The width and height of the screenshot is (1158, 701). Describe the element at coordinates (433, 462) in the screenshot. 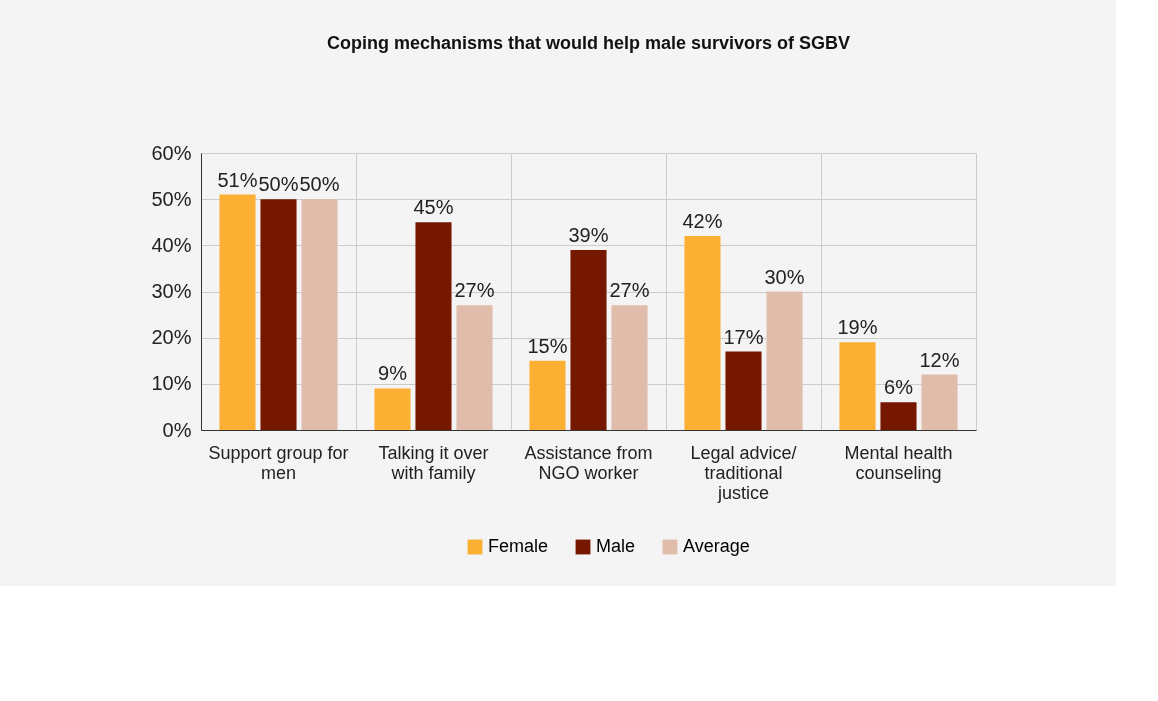

I see `x-tick-label: Talking it over with family` at that location.